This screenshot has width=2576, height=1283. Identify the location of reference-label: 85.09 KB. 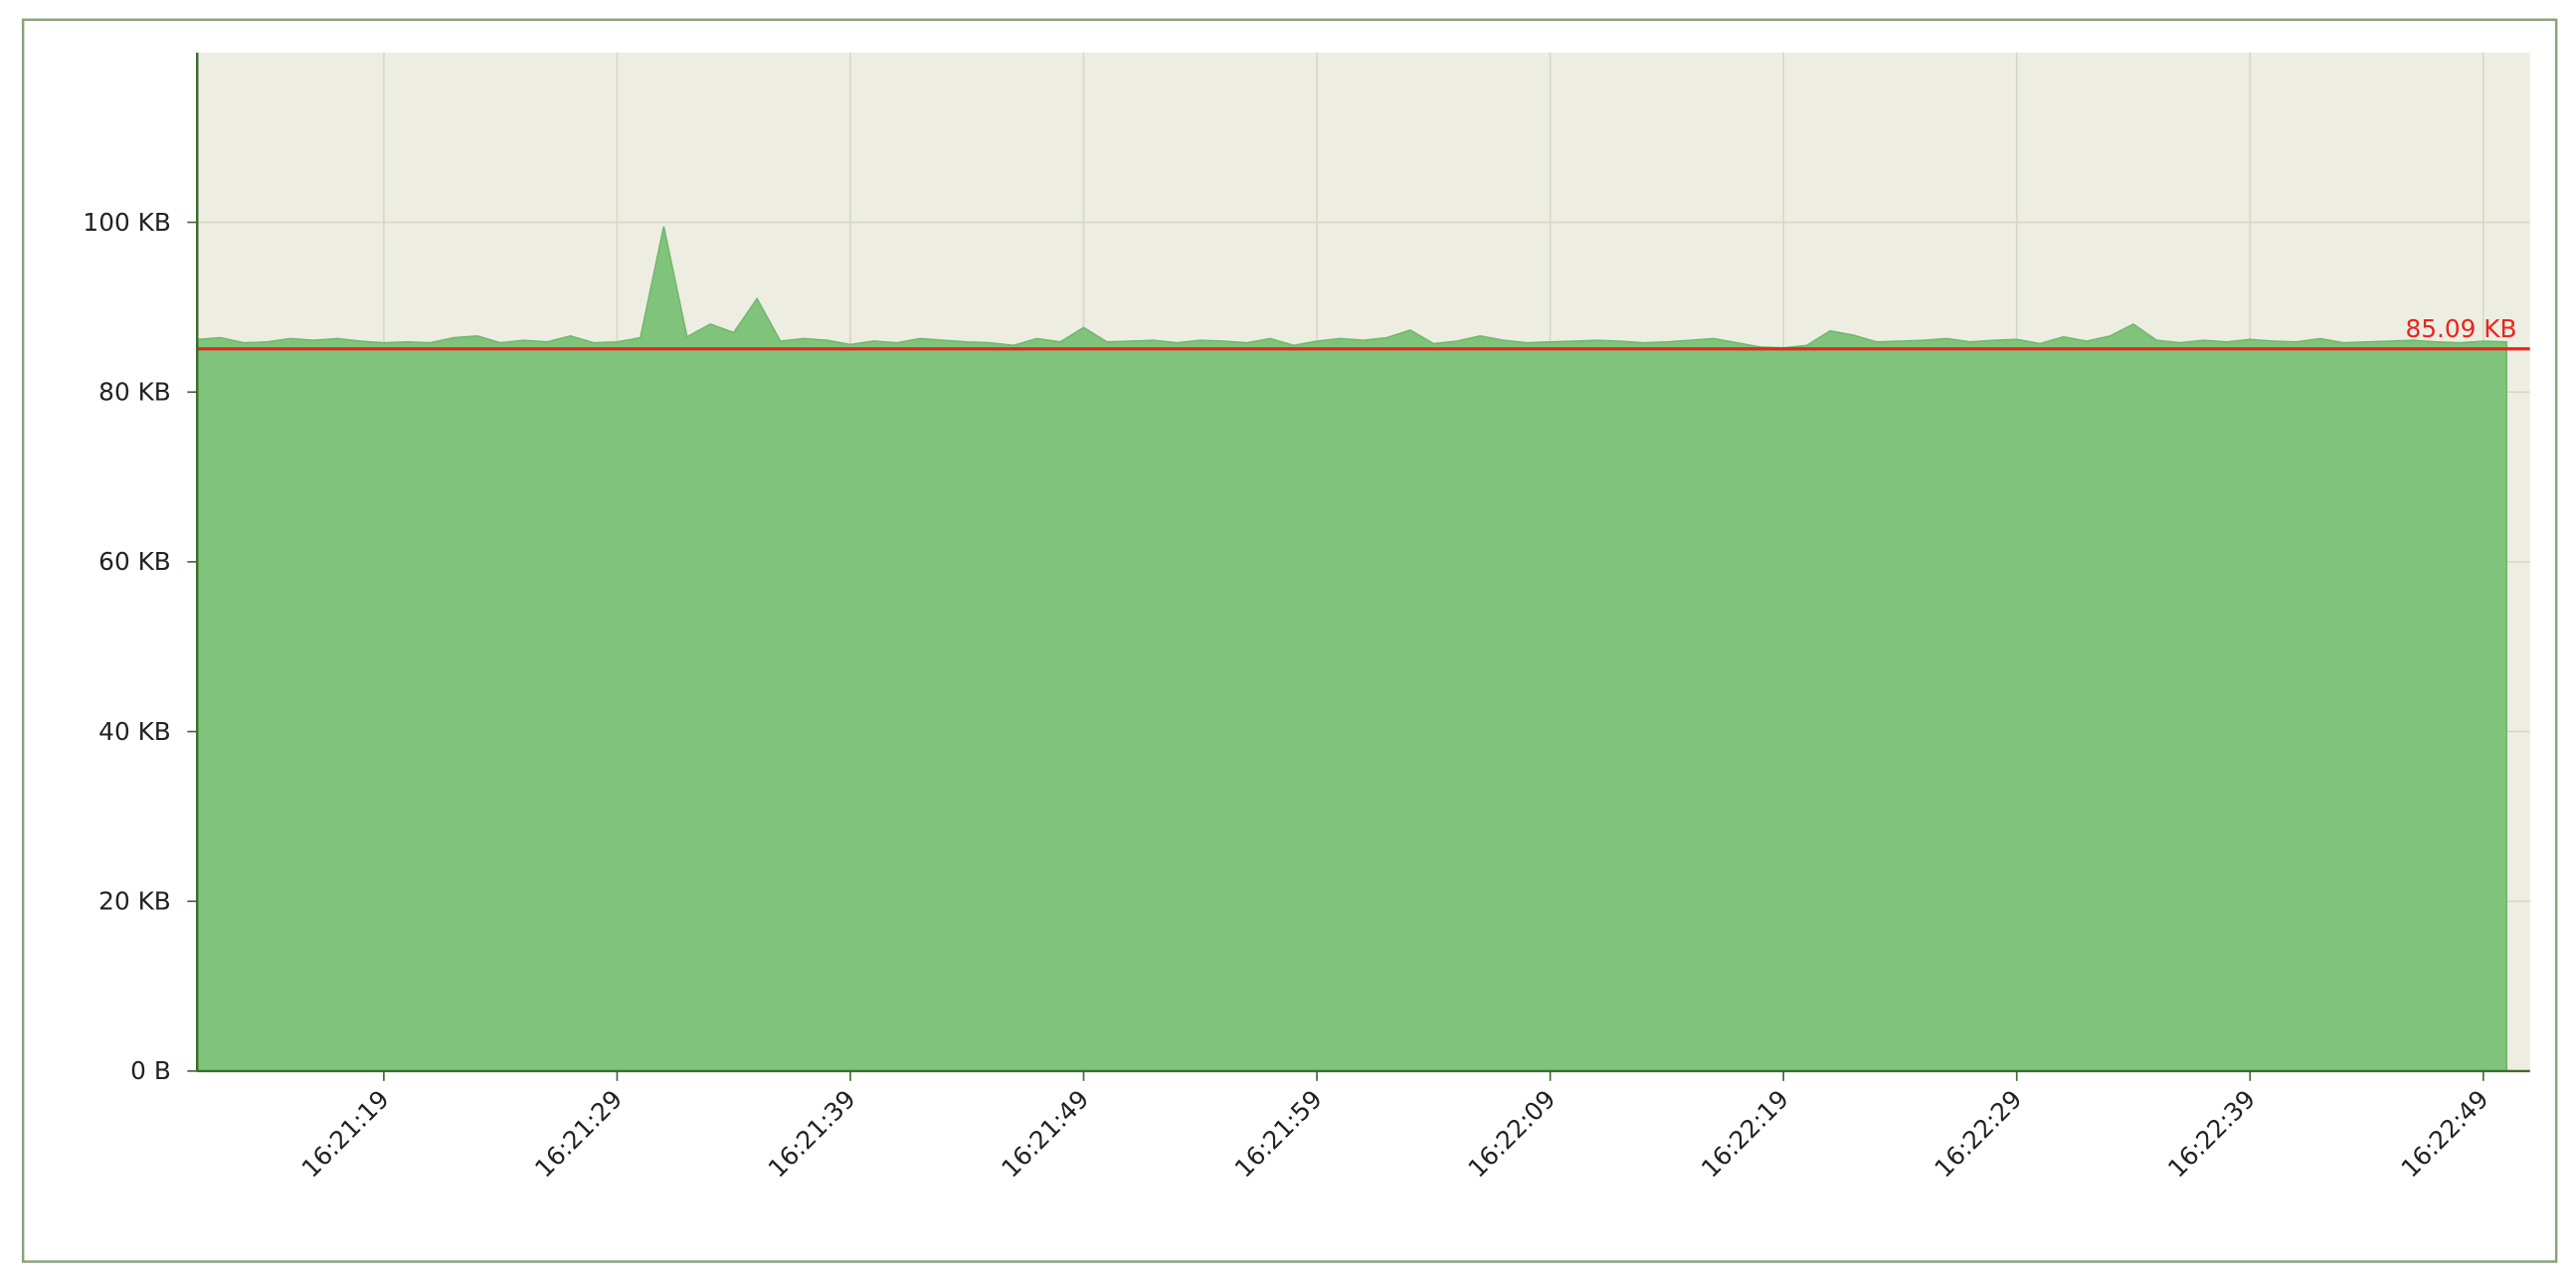
(2460, 328).